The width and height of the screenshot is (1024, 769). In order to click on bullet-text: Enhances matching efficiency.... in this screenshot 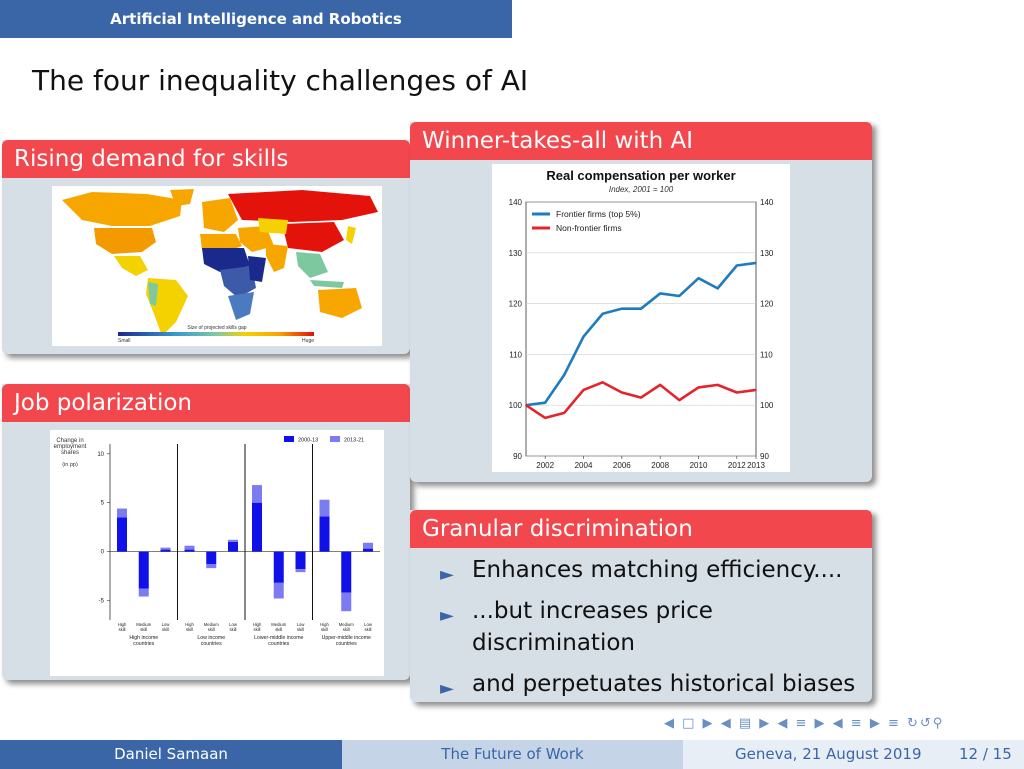, I will do `click(657, 570)`.